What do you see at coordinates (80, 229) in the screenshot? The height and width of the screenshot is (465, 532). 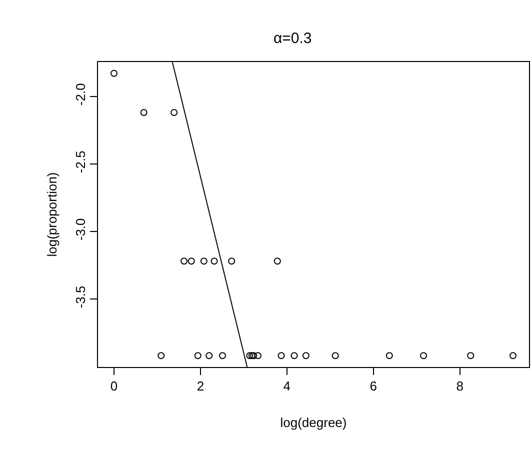 I see `y-tick-label: -3.0` at bounding box center [80, 229].